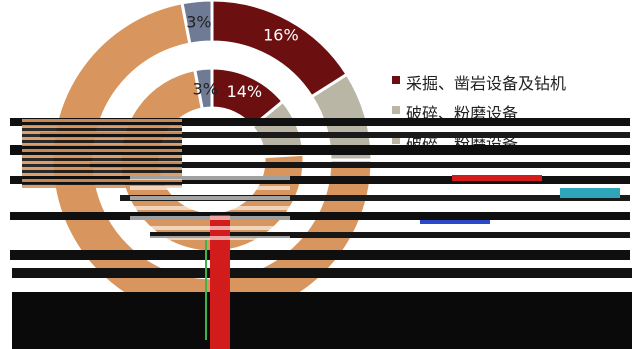 This screenshot has height=349, width=634. I want to click on legend-label-1: 采掘、凿岩设备及钻机, so click(486, 83).